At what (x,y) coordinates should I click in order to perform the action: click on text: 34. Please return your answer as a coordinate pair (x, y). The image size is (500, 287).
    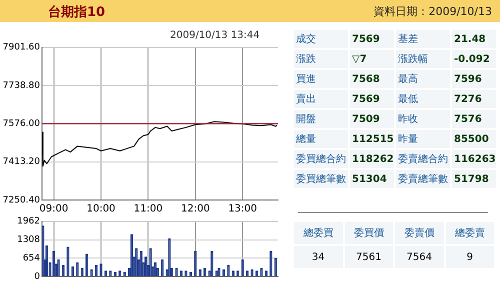
    Looking at the image, I should click on (318, 257).